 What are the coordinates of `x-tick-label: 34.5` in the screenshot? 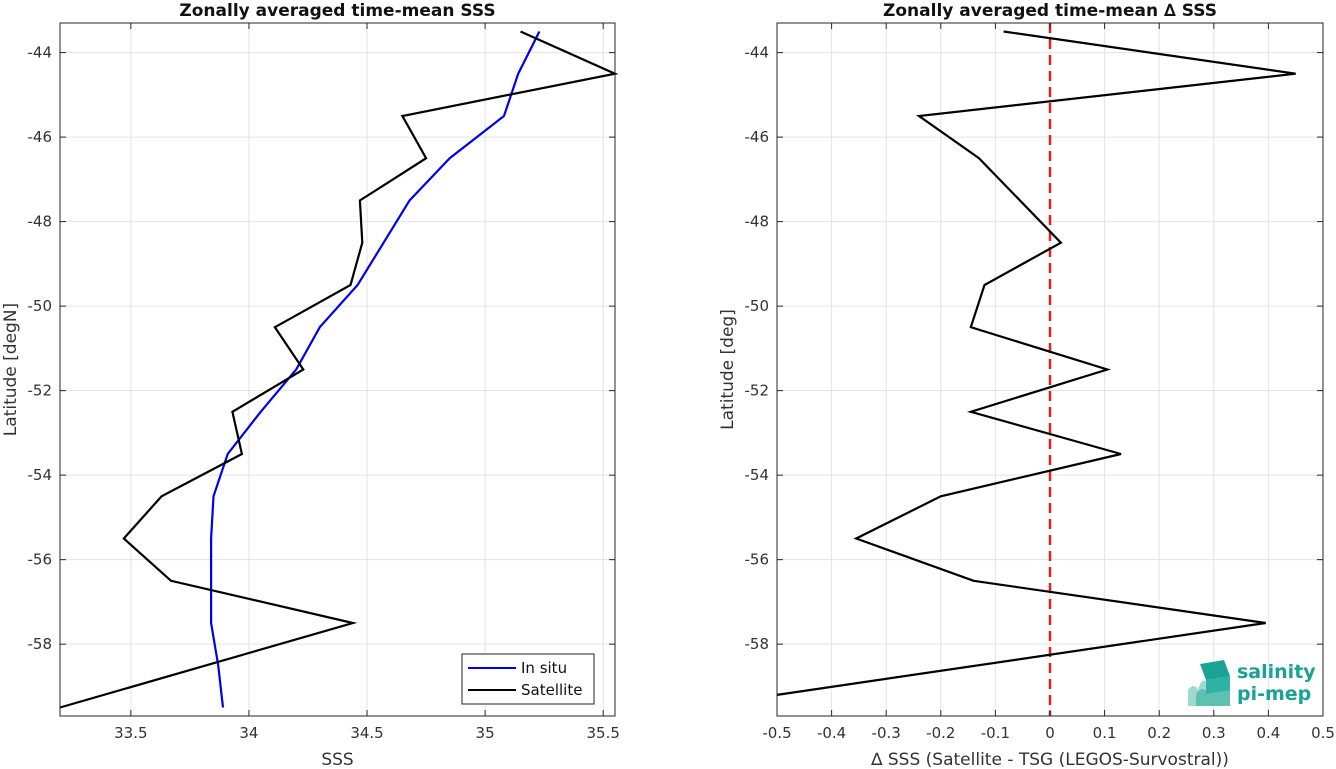 It's located at (366, 733).